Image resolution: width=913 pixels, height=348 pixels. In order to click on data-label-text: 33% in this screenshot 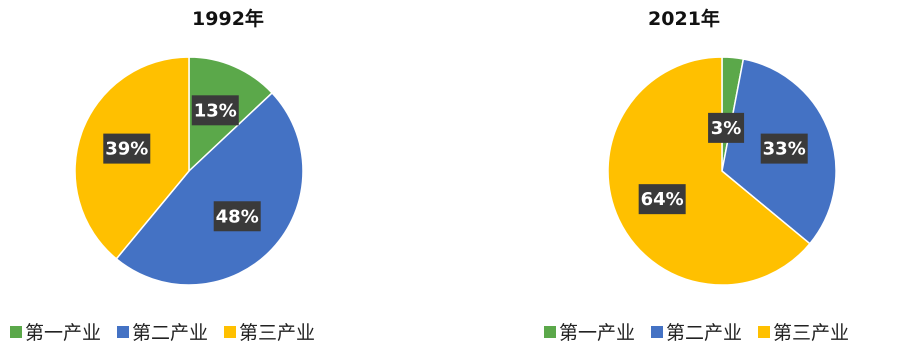, I will do `click(784, 149)`.